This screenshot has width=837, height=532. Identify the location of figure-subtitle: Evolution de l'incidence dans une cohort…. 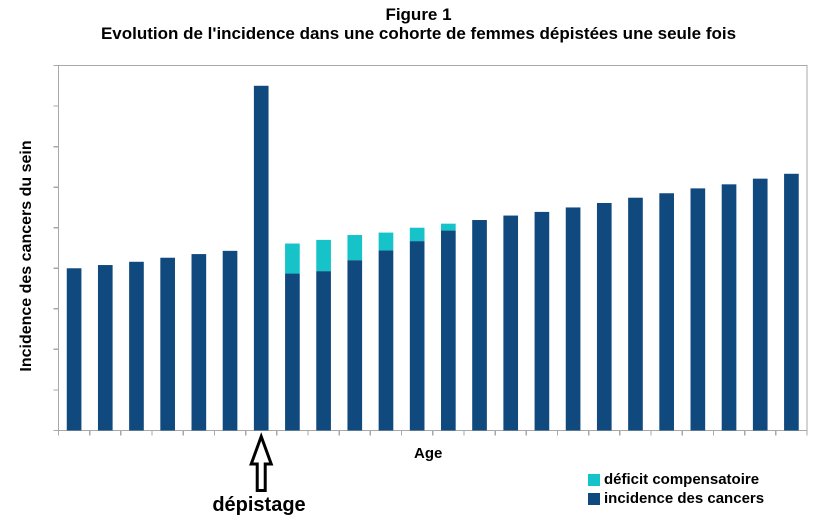
(418, 33).